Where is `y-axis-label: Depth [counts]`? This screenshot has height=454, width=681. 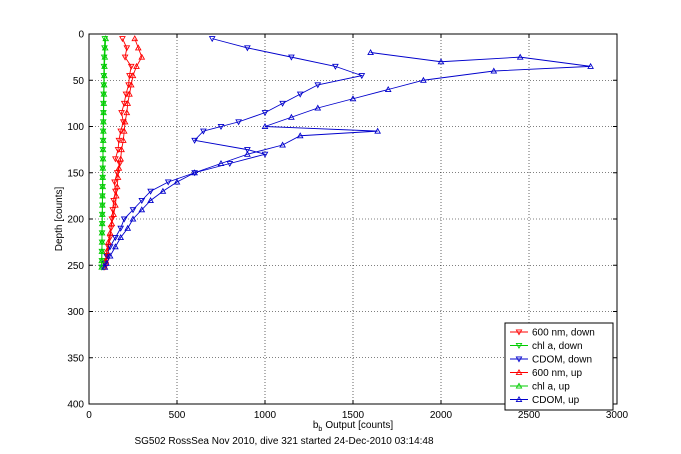 y-axis-label: Depth [counts] is located at coordinates (59, 219).